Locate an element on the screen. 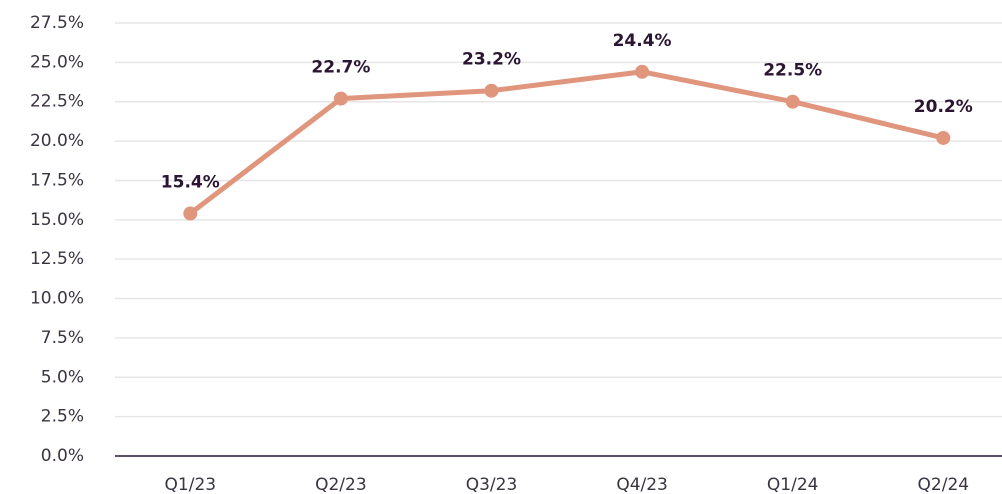 The image size is (1002, 494). data-label: 15.4% is located at coordinates (190, 183).